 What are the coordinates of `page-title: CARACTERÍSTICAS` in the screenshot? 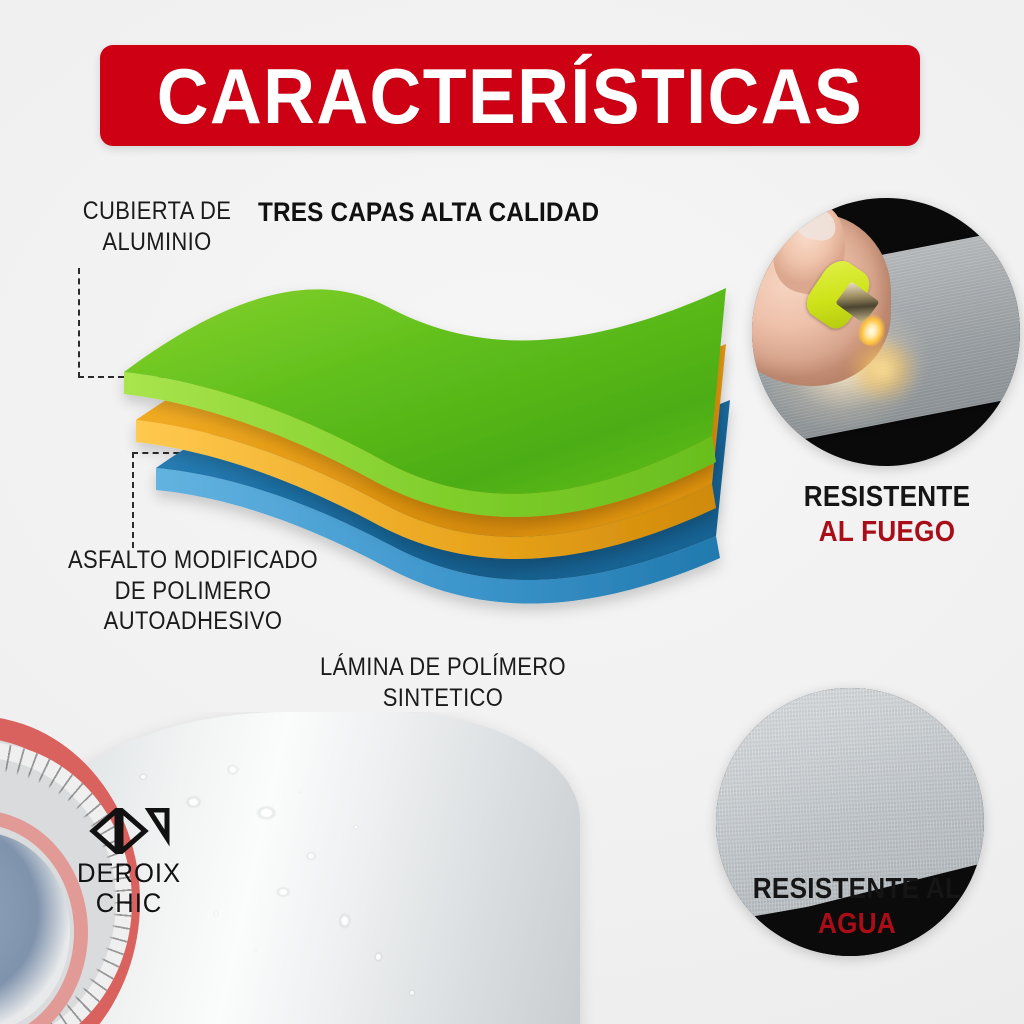 It's located at (510, 95).